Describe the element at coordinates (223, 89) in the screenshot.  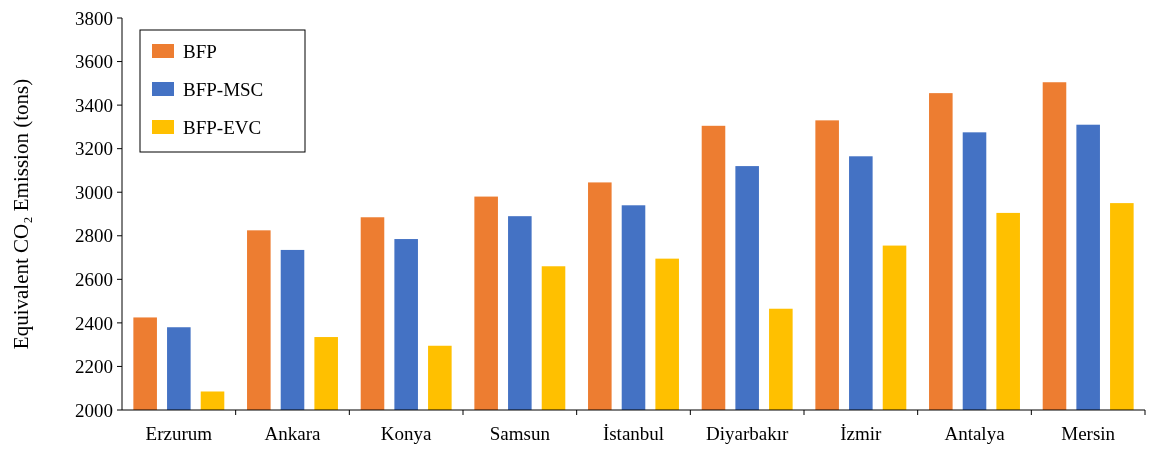
I see `legend-label: BFP-MSC` at that location.